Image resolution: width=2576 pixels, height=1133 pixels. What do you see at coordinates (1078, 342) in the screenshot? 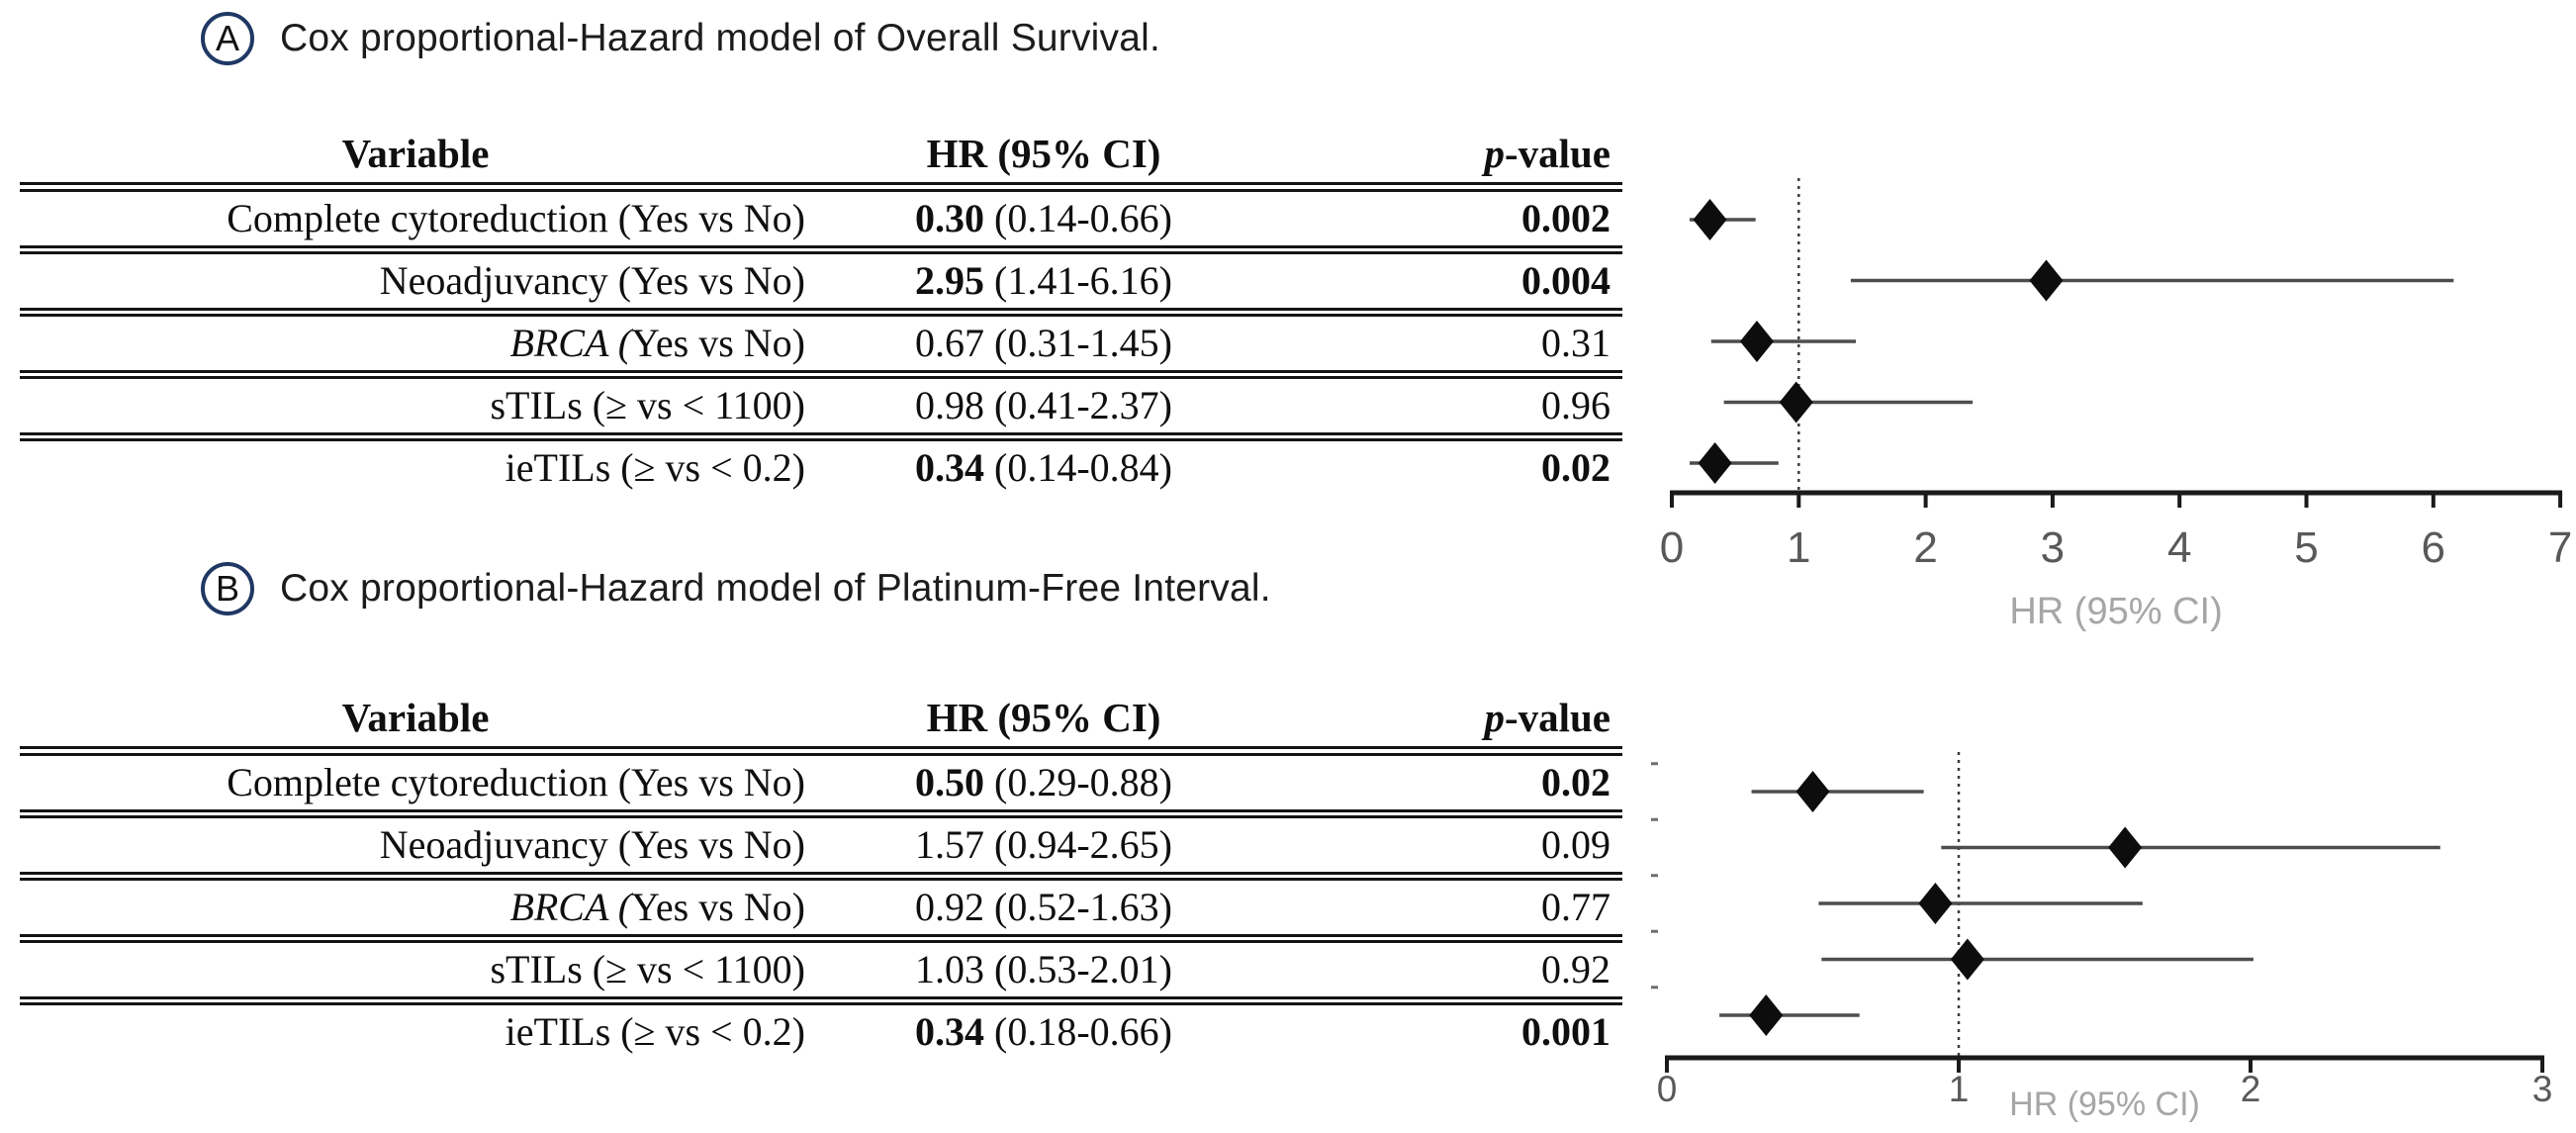
I see `ci-value: (0.31-1.45)` at bounding box center [1078, 342].